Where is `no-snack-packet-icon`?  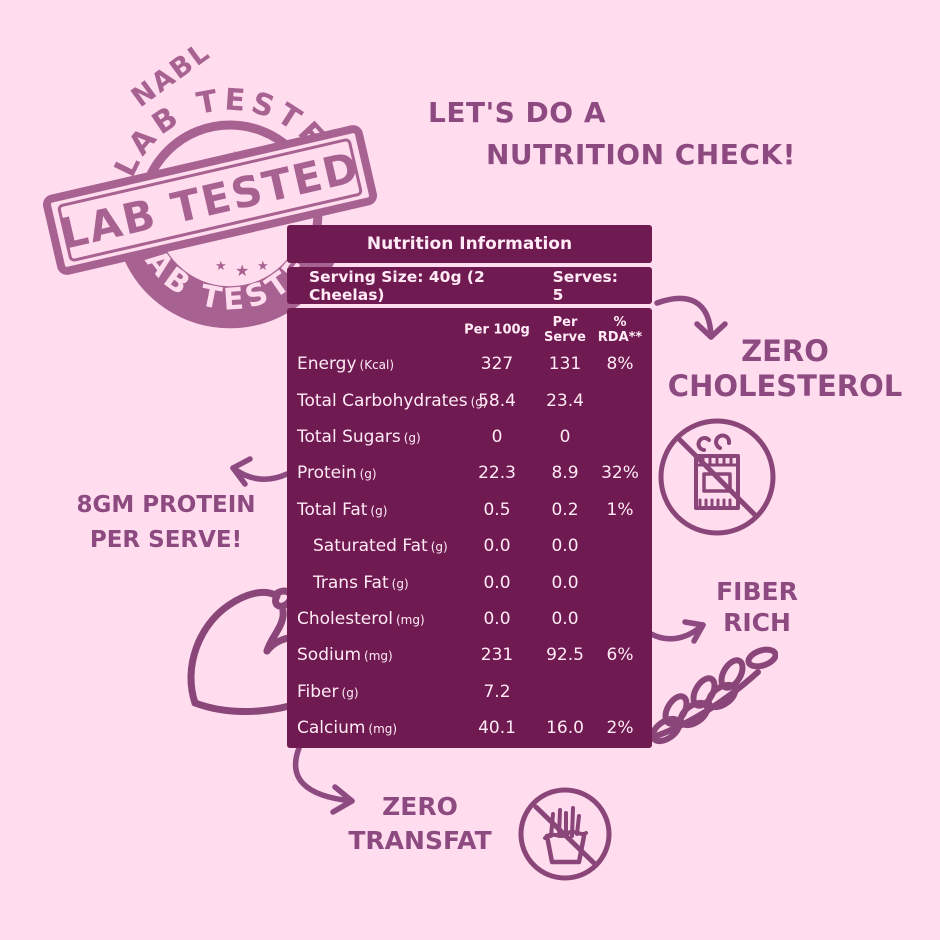 no-snack-packet-icon is located at coordinates (717, 477).